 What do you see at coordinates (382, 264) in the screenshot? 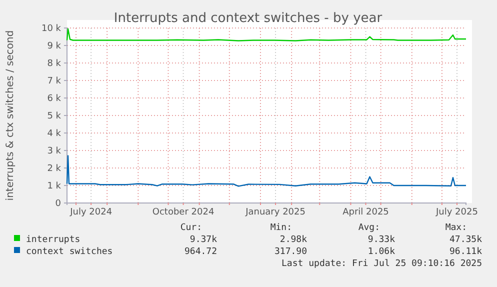
I see `text: Last update: Fri Jul 25 09:10:16 2025` at bounding box center [382, 264].